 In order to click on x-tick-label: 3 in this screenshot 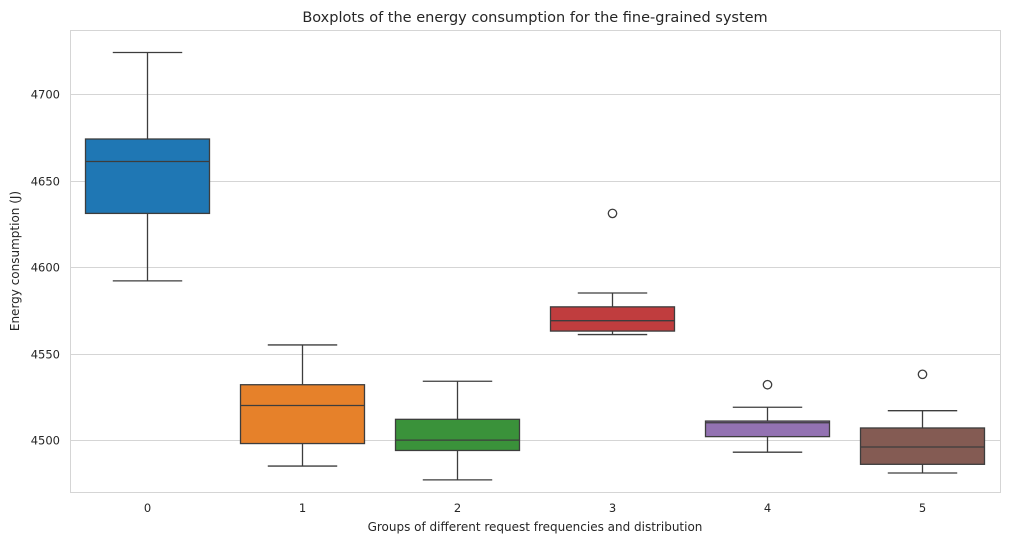, I will do `click(612, 508)`.